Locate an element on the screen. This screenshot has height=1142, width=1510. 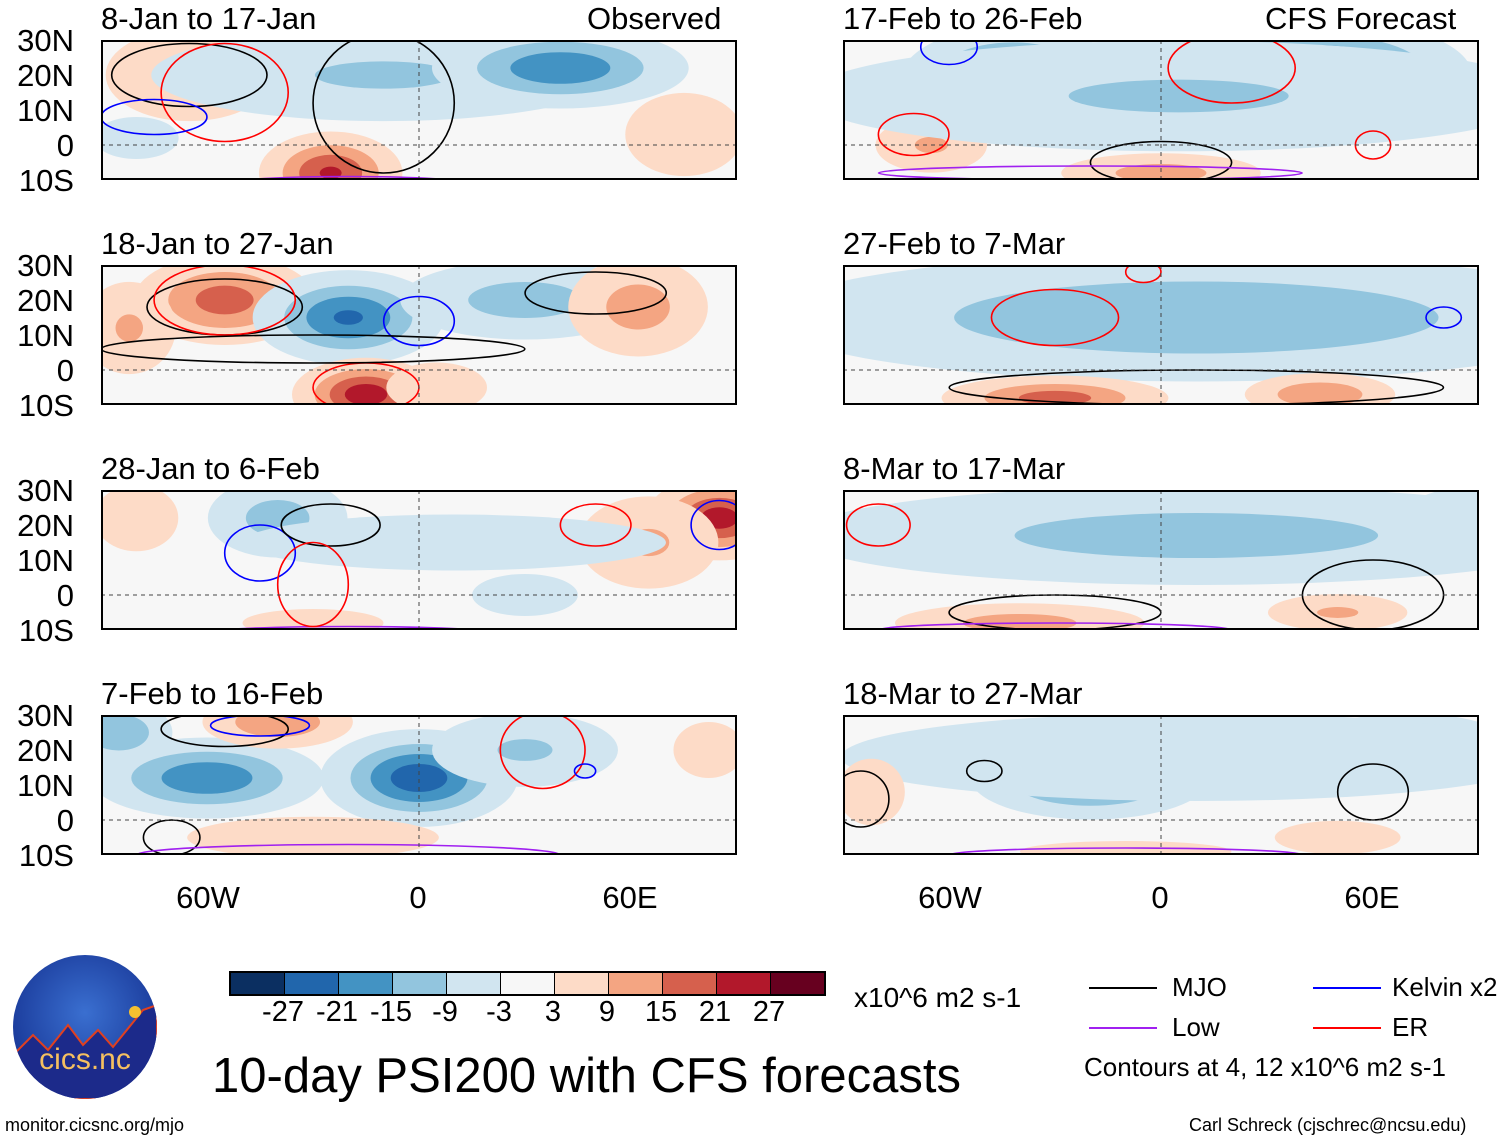
column-label-observed: Observed is located at coordinates (654, 18).